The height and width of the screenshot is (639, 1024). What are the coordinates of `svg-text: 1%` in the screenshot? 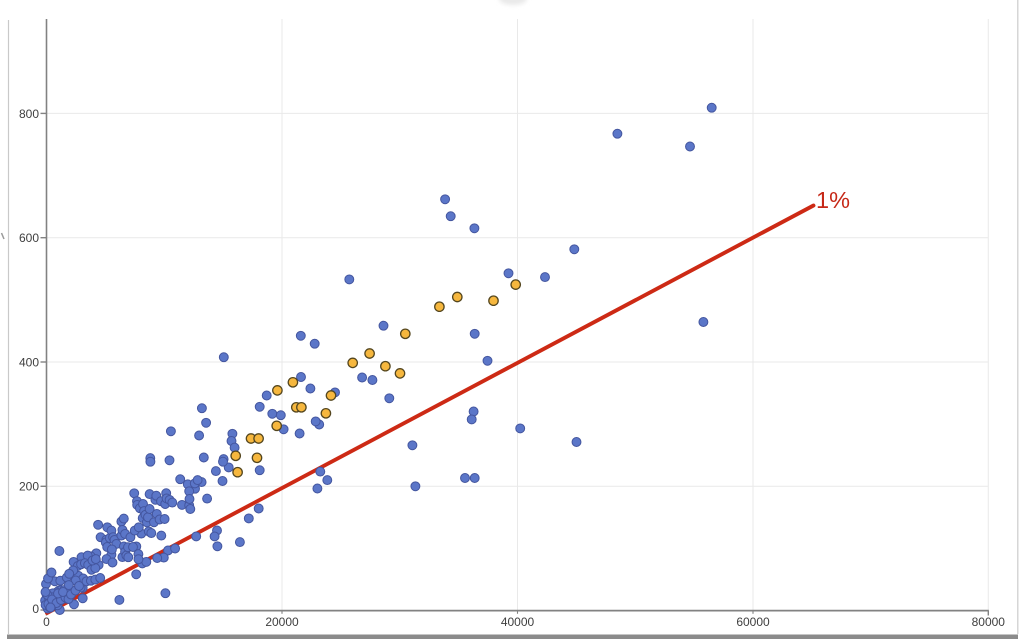 It's located at (833, 200).